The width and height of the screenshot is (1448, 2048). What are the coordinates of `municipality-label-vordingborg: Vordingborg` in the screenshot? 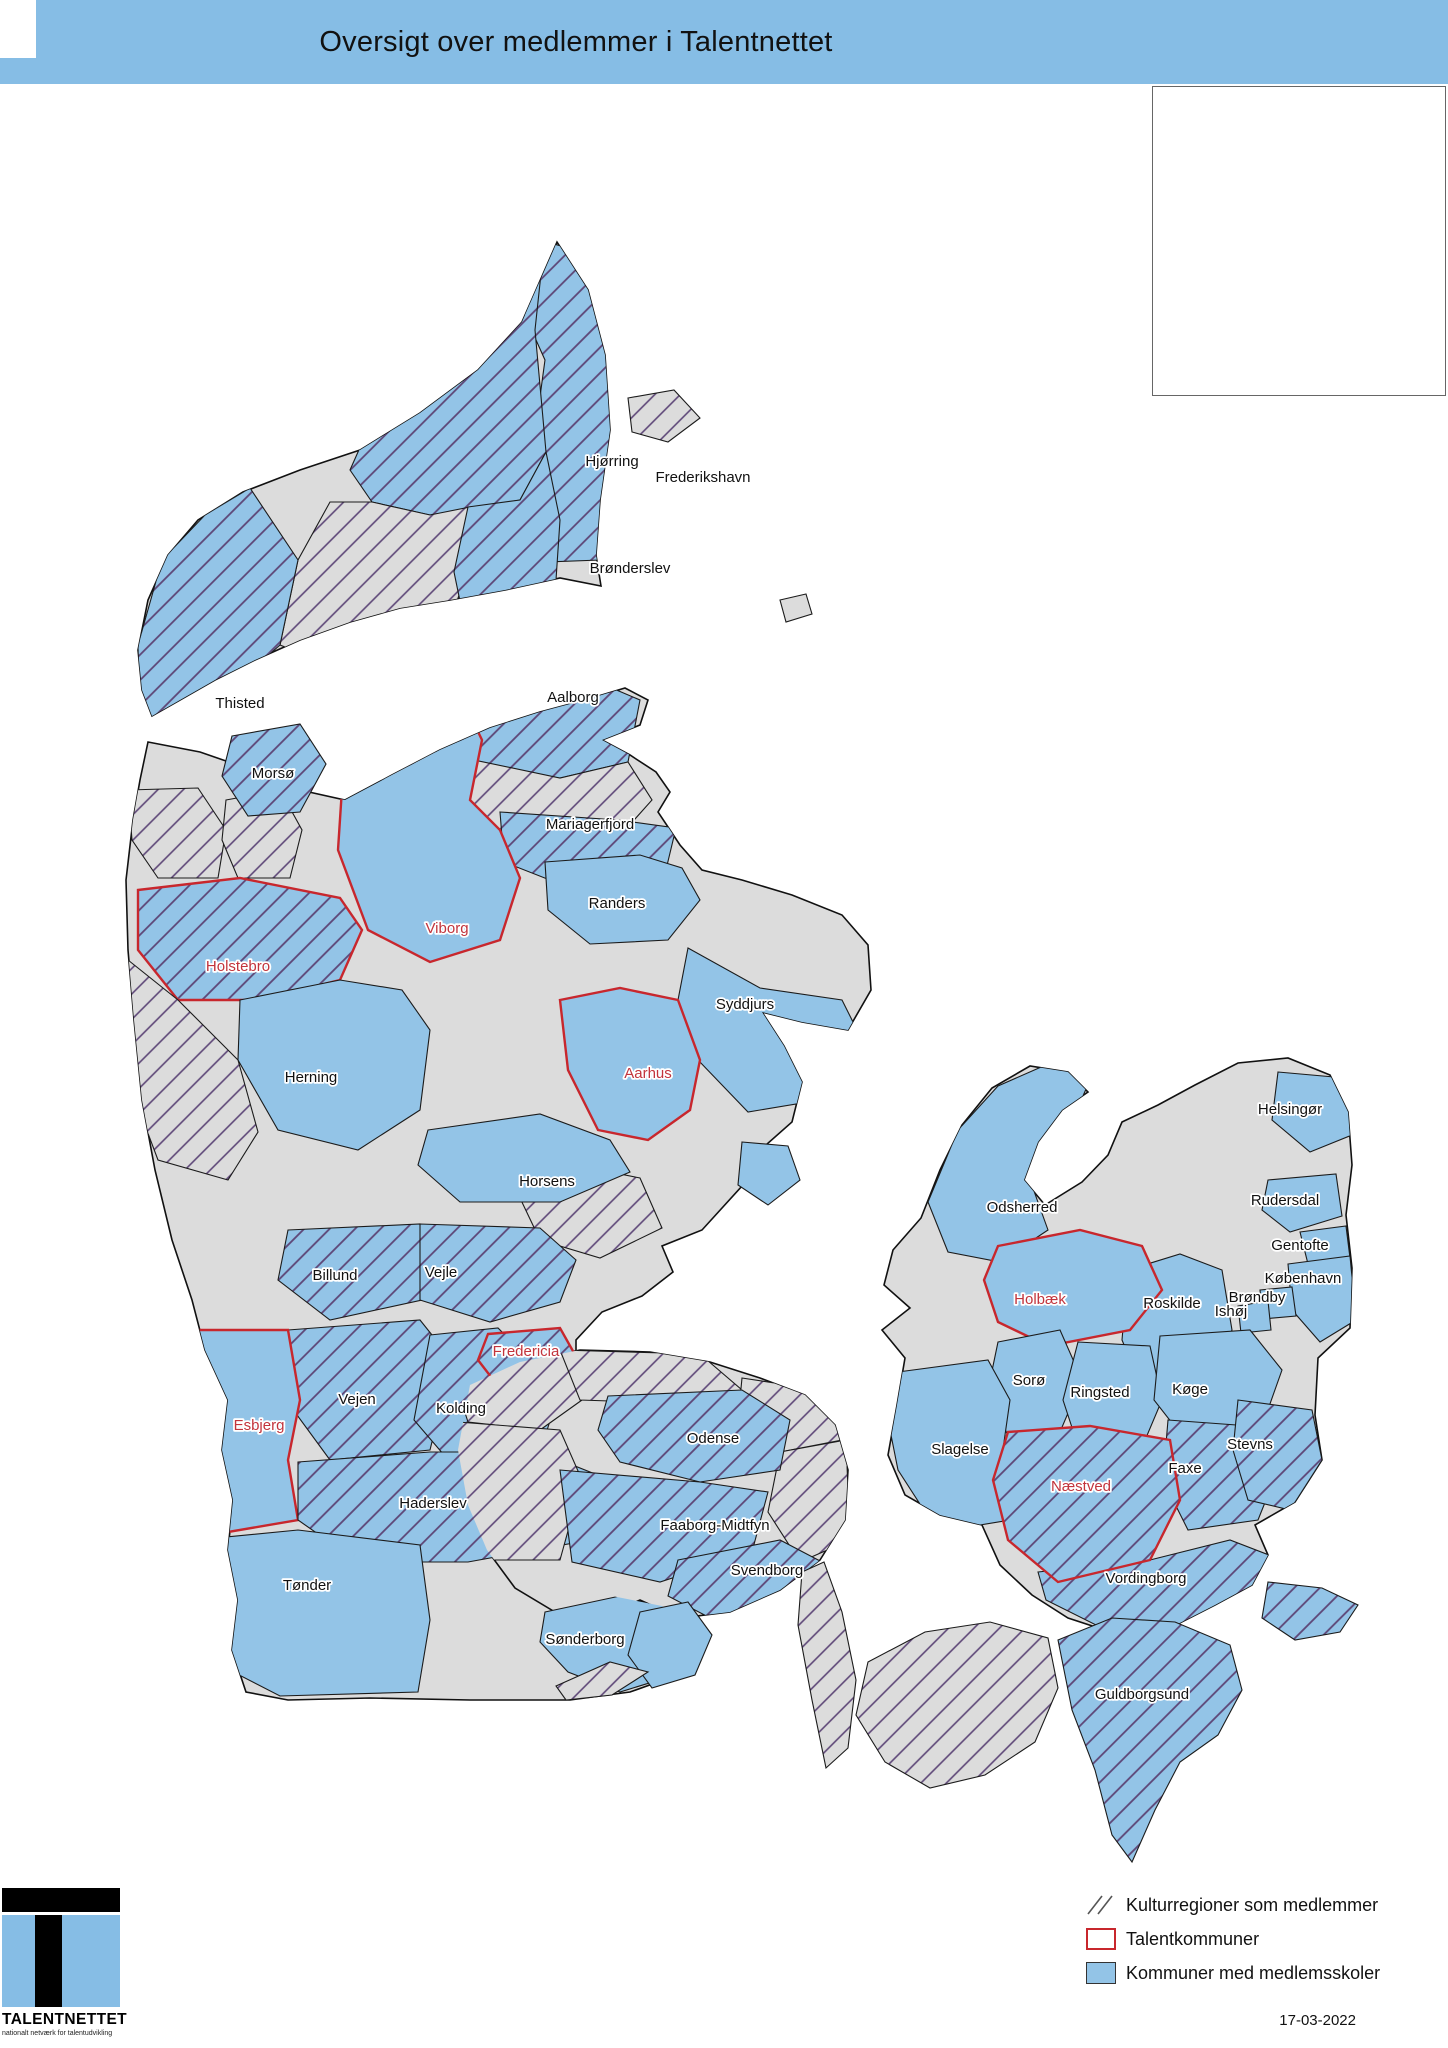 It's located at (1146, 1578).